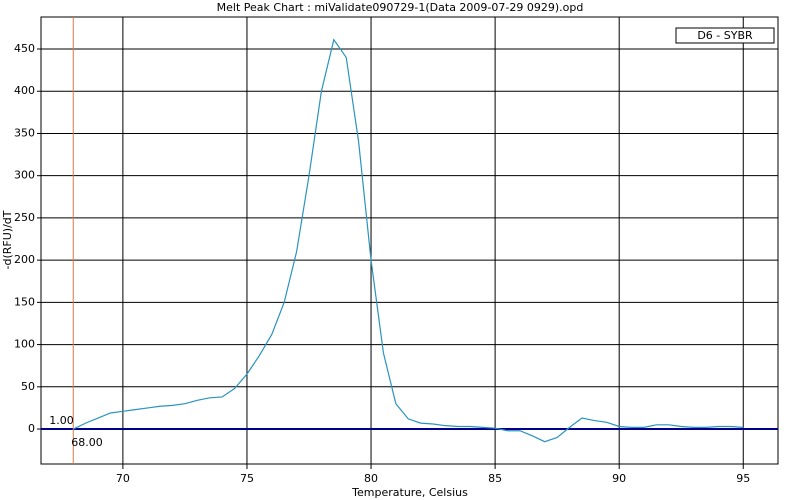 The height and width of the screenshot is (500, 800). What do you see at coordinates (7, 239) in the screenshot?
I see `y-axis-label: -d(RFU)/dT` at bounding box center [7, 239].